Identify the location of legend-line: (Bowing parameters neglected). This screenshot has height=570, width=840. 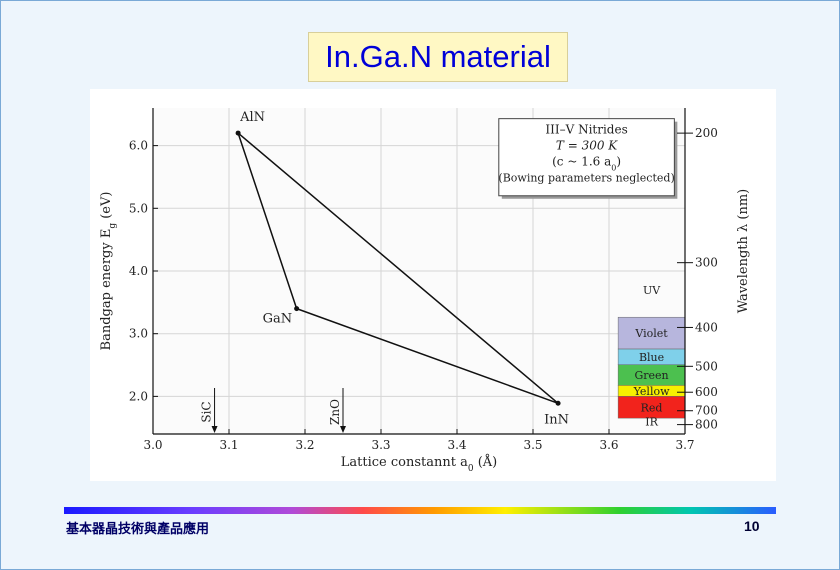
(586, 178).